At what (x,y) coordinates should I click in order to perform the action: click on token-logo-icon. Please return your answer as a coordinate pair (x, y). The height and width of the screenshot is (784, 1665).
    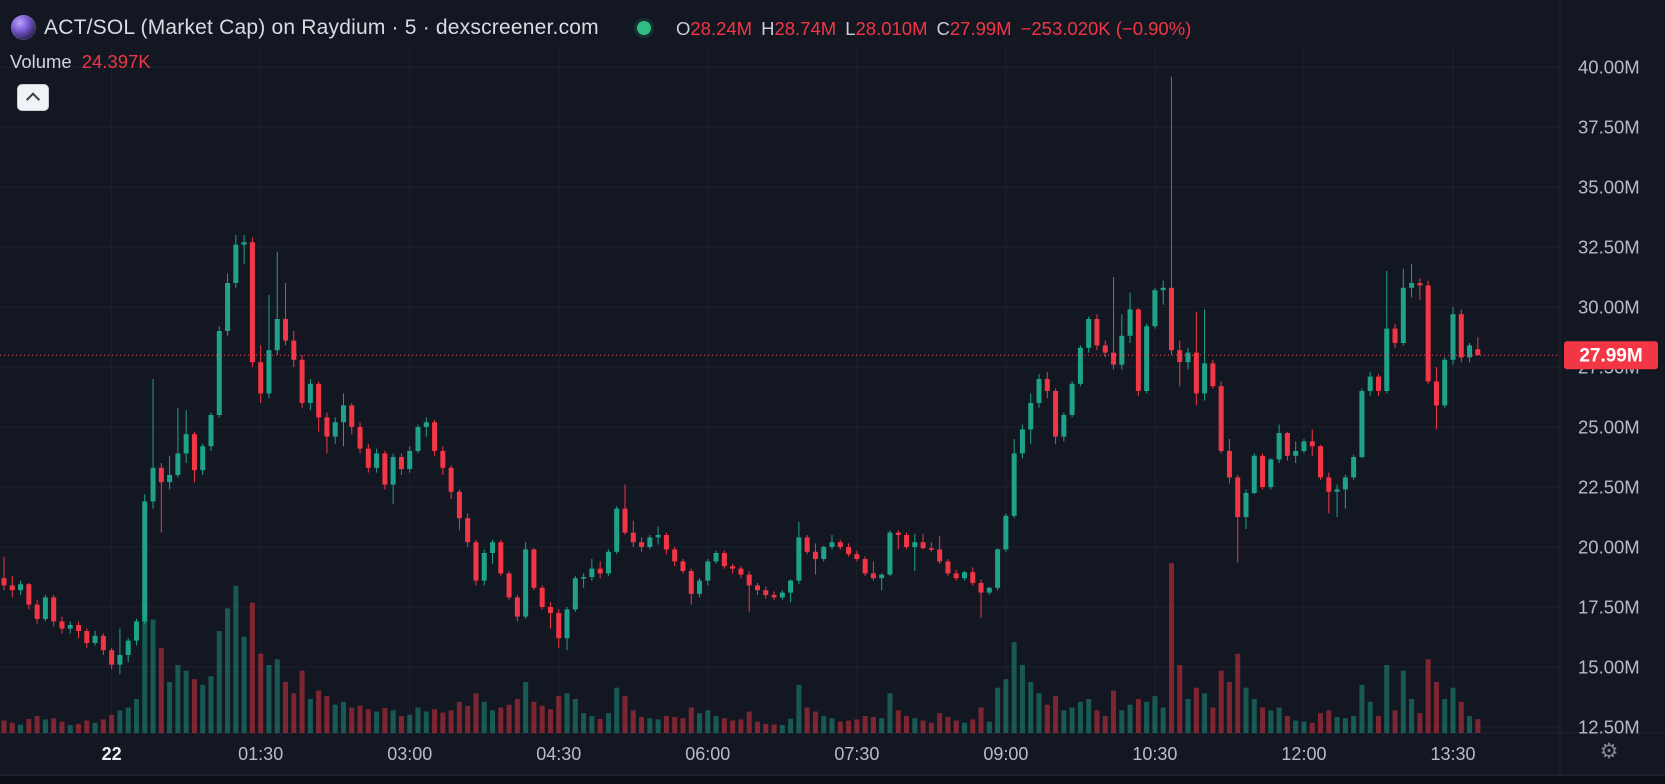
    Looking at the image, I should click on (23, 27).